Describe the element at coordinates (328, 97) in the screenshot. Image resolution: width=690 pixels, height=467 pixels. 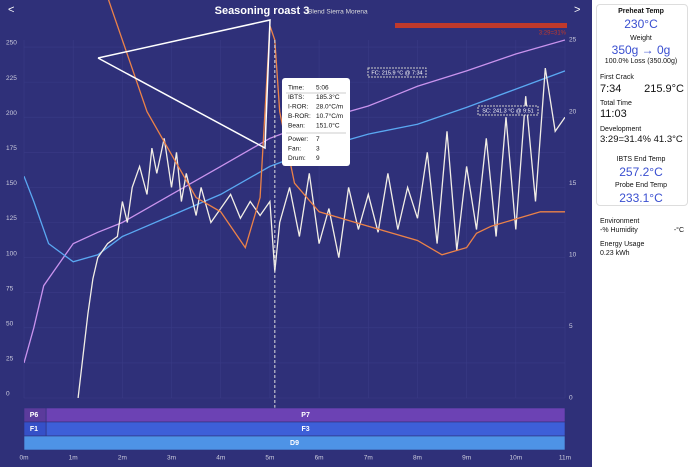
I see `tooltip-value: 185.3°C` at that location.